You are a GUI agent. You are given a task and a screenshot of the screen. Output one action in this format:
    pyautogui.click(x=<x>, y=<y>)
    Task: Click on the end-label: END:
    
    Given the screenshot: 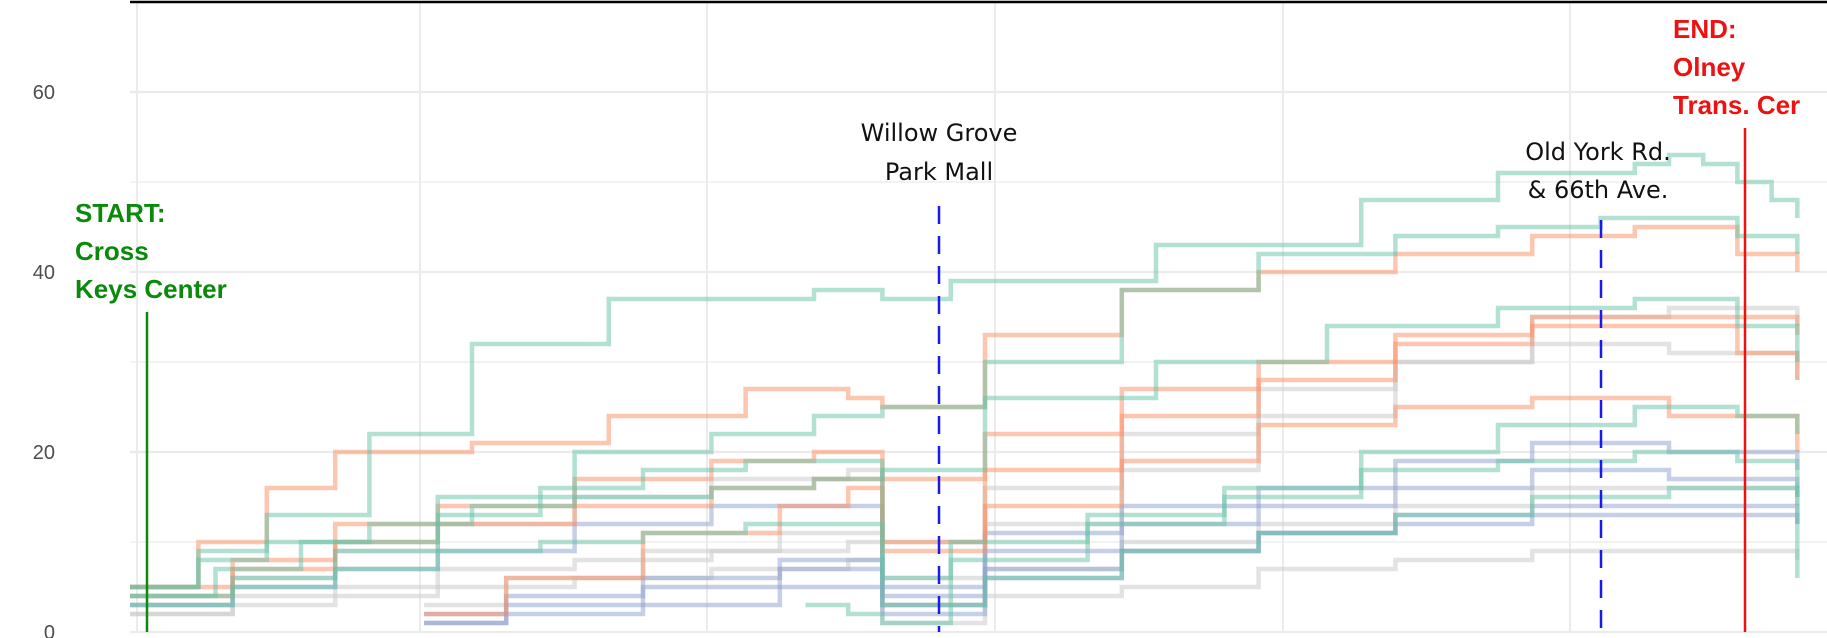 What is the action you would take?
    pyautogui.click(x=1705, y=29)
    